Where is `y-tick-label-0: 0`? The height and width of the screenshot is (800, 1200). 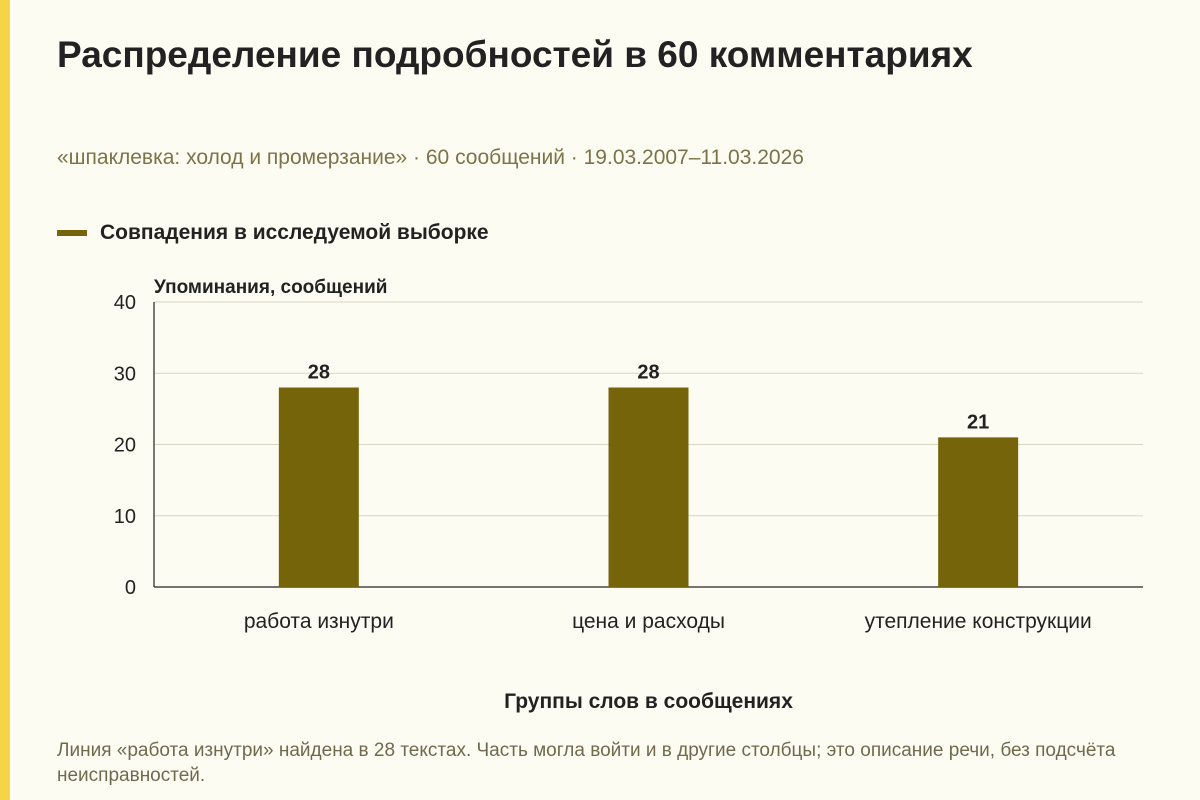 y-tick-label-0: 0 is located at coordinates (130, 588).